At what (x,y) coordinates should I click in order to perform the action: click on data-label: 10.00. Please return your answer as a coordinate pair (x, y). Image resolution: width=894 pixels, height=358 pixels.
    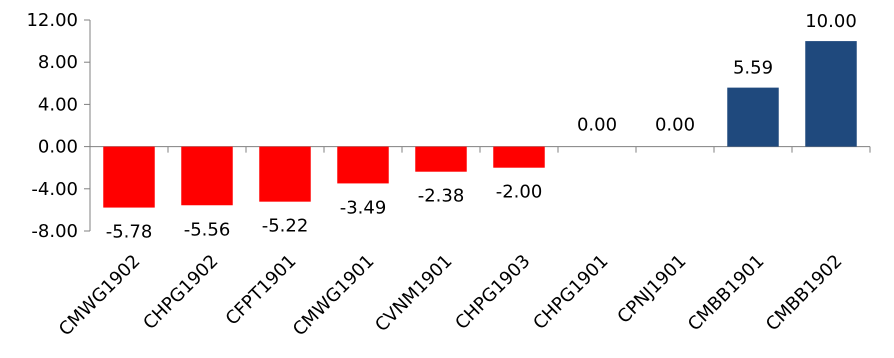
    Looking at the image, I should click on (831, 21).